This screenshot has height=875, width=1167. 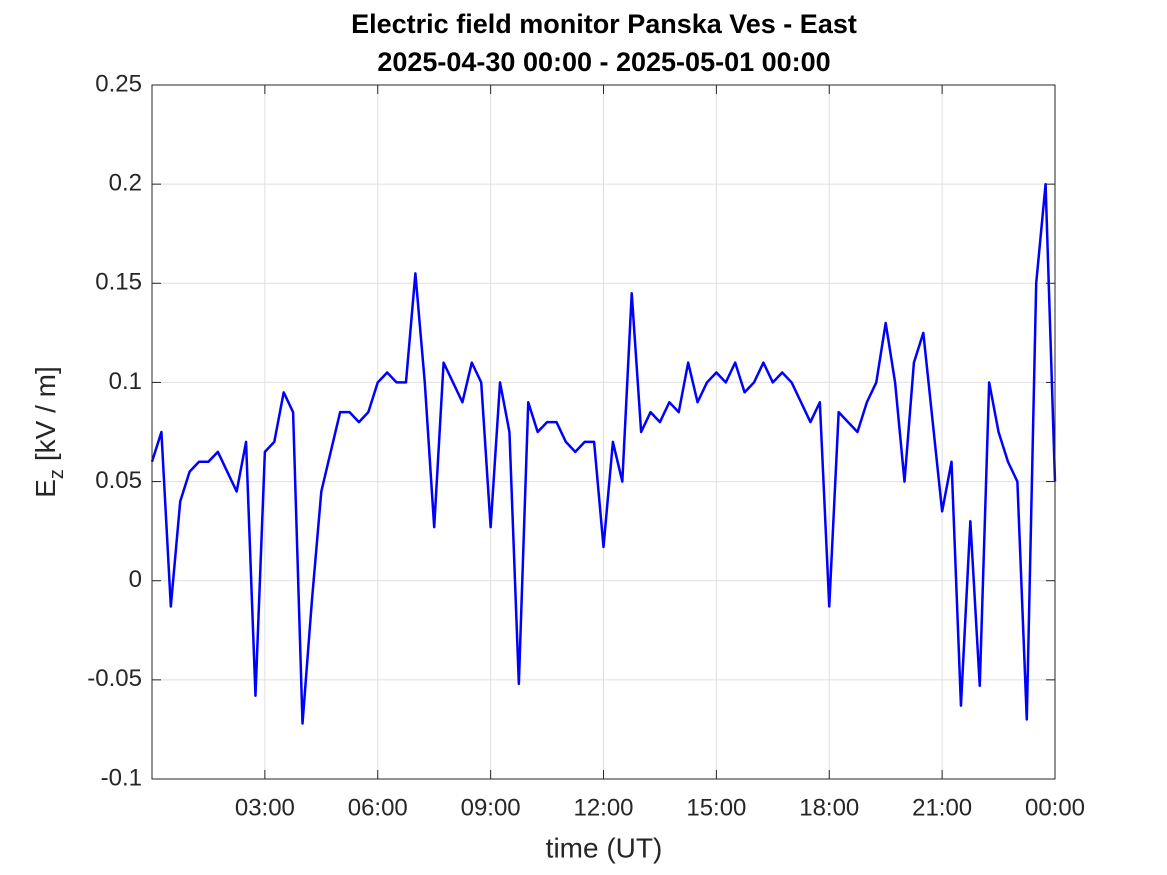 What do you see at coordinates (118, 282) in the screenshot?
I see `y-tick-label: 0.15` at bounding box center [118, 282].